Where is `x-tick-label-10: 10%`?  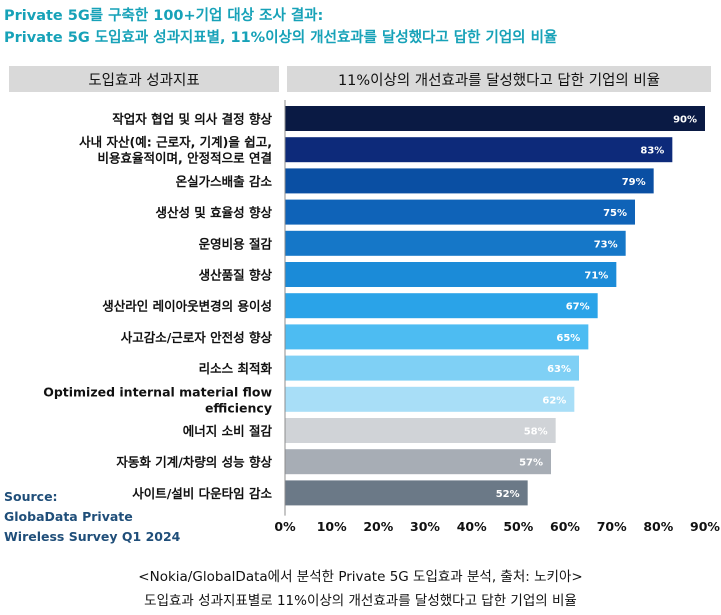
x-tick-label-10: 10% is located at coordinates (332, 526).